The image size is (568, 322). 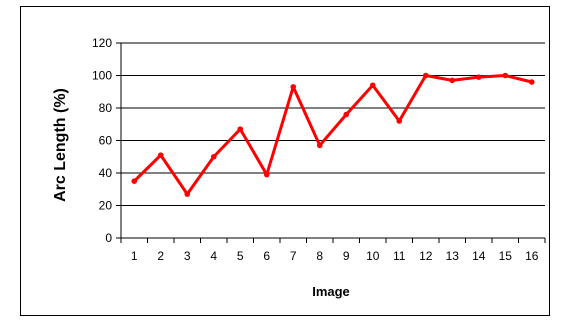 What do you see at coordinates (102, 43) in the screenshot?
I see `y-tick-label: 120` at bounding box center [102, 43].